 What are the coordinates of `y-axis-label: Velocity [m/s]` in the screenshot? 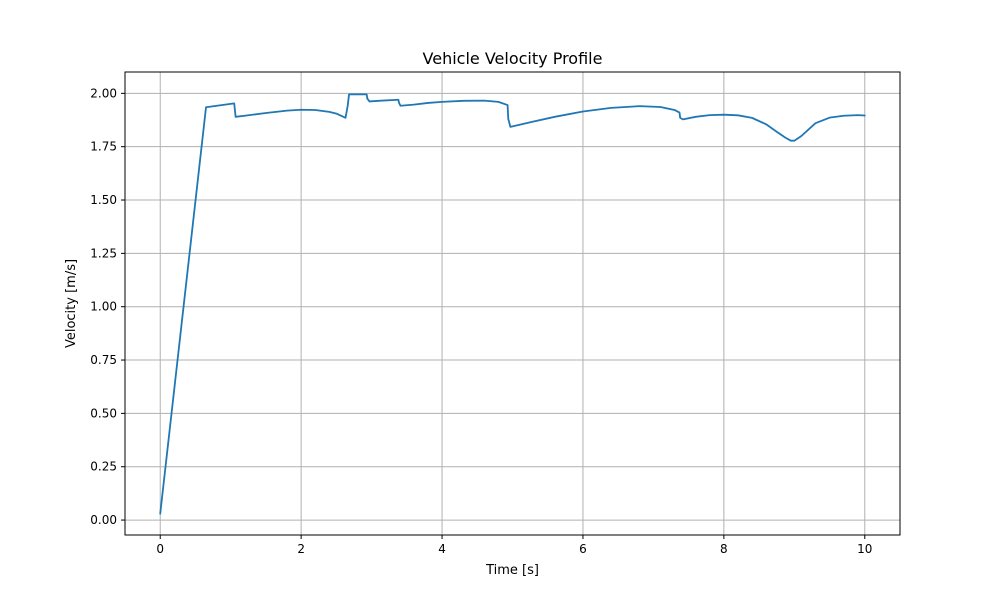 It's located at (71, 303).